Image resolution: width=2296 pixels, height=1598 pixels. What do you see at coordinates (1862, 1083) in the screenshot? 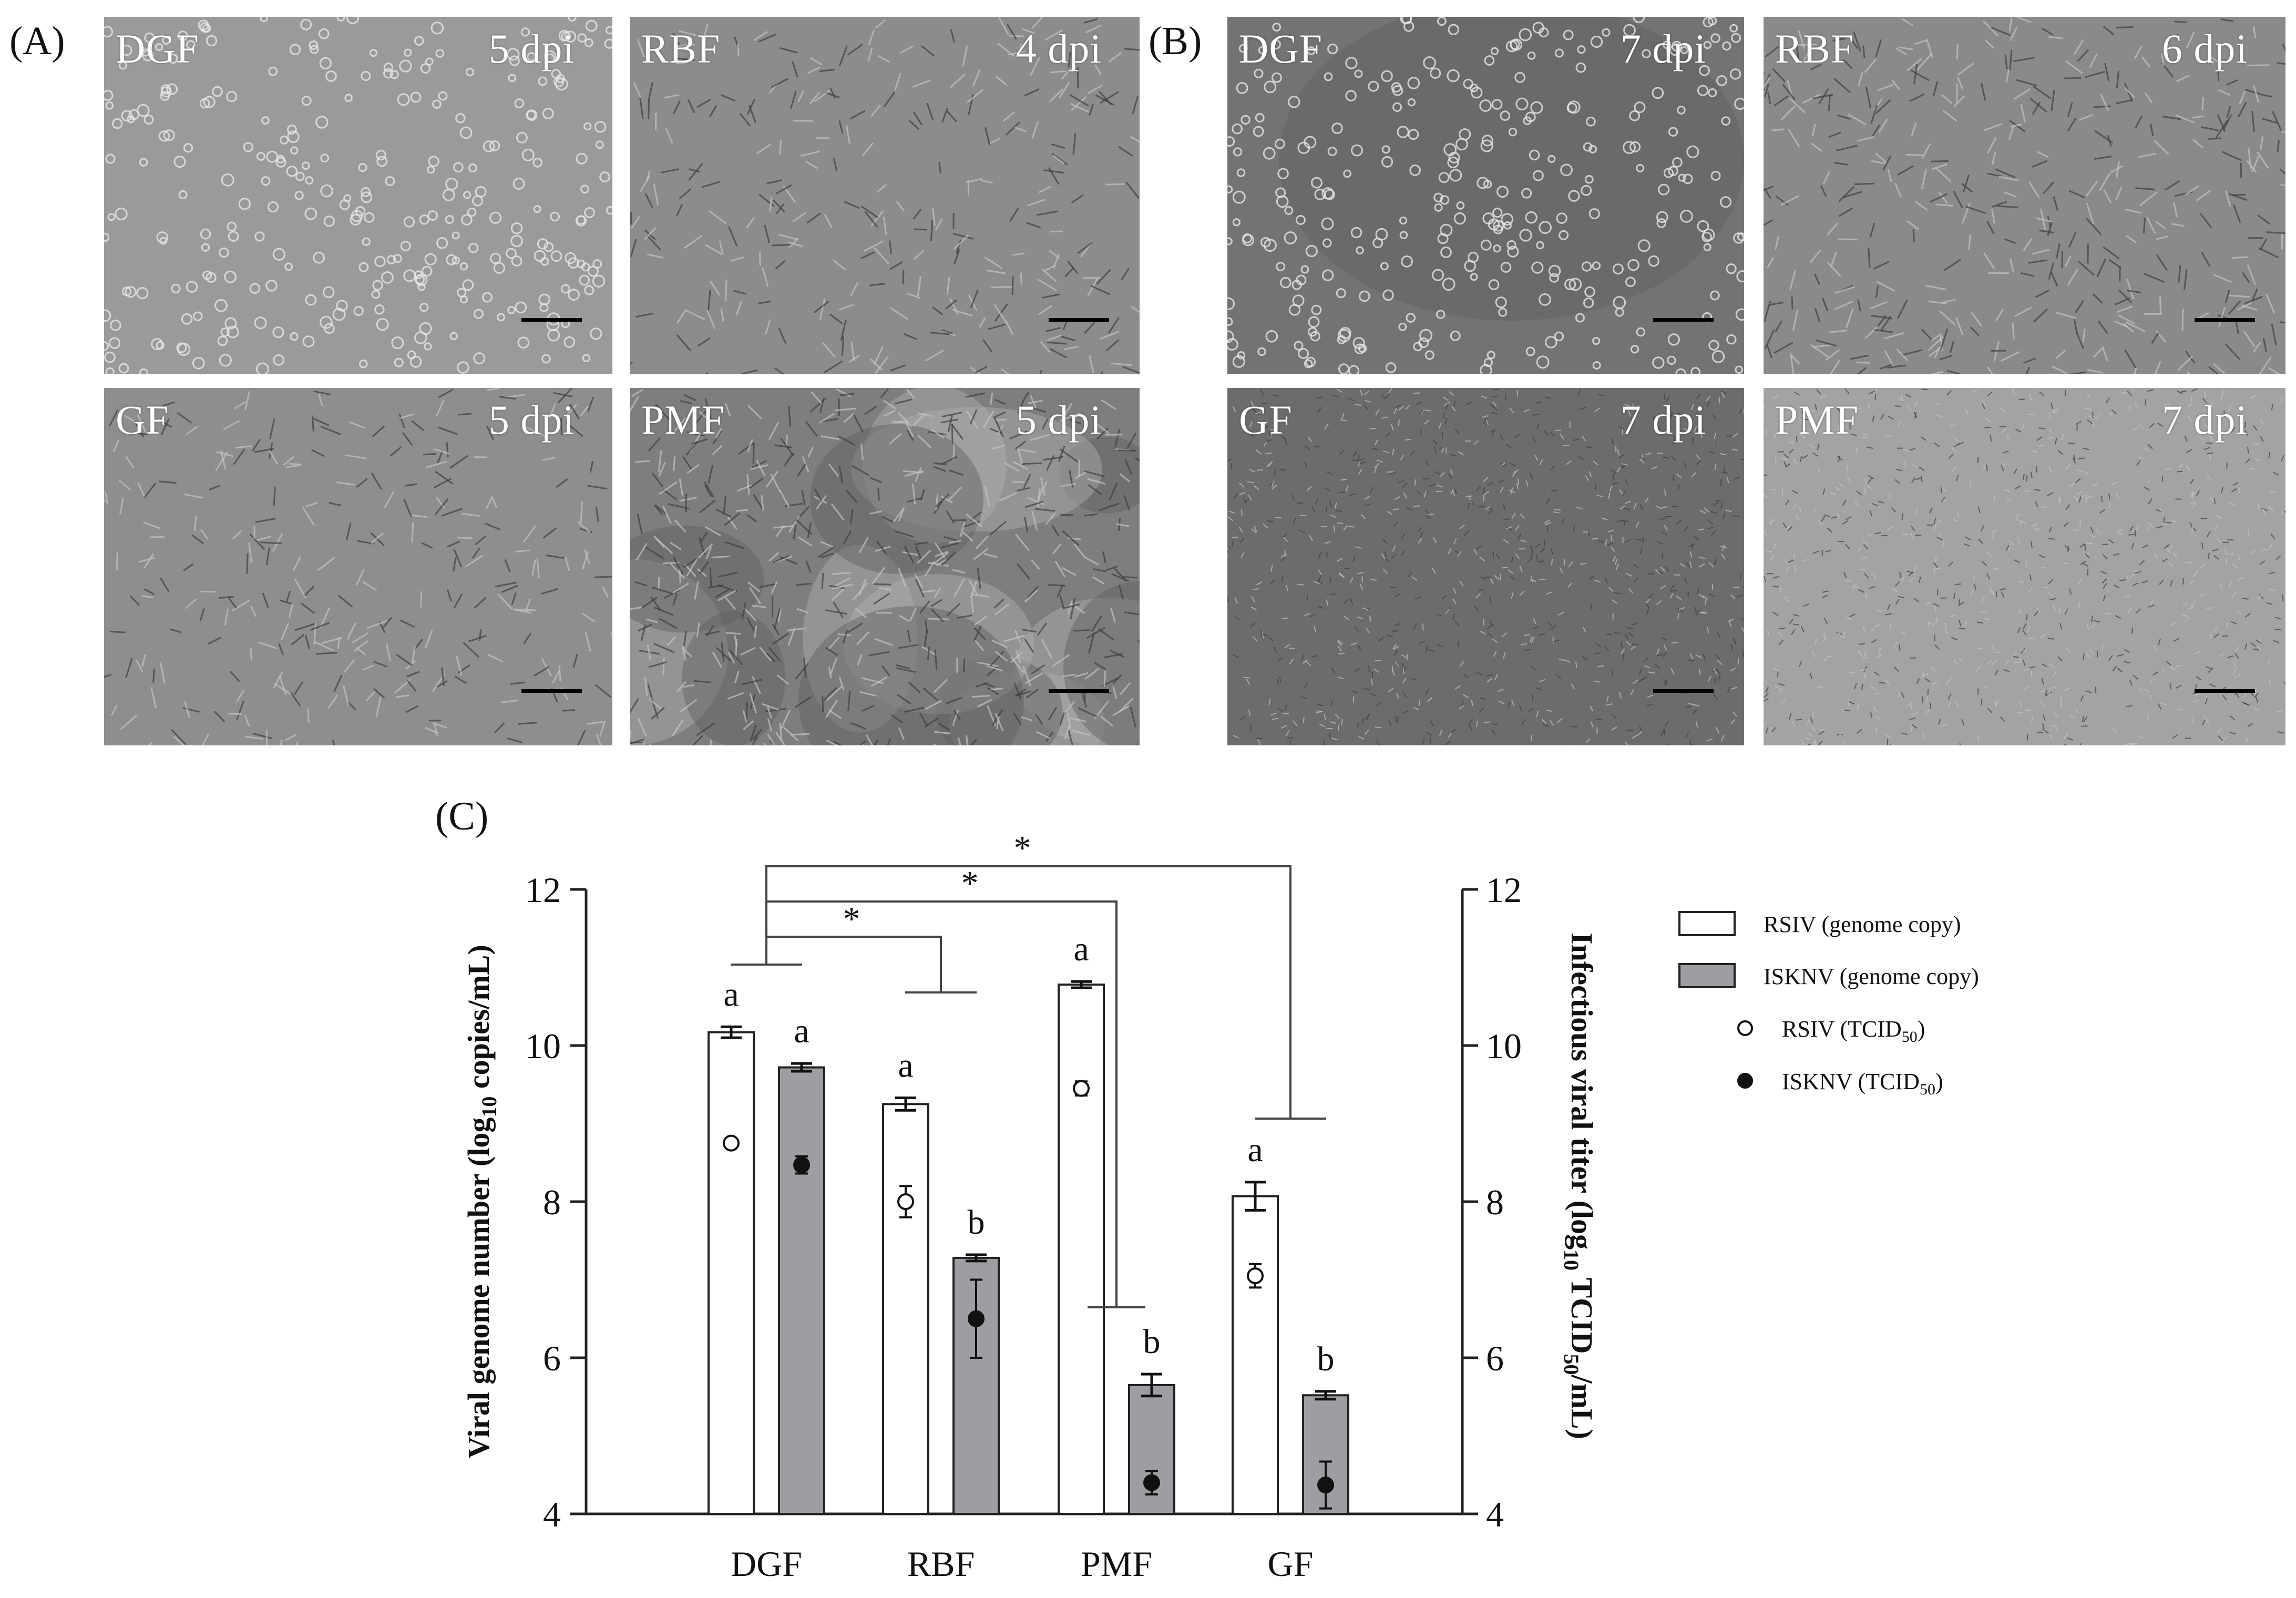
I see `legend-label: ISKNV (TCID50)` at bounding box center [1862, 1083].